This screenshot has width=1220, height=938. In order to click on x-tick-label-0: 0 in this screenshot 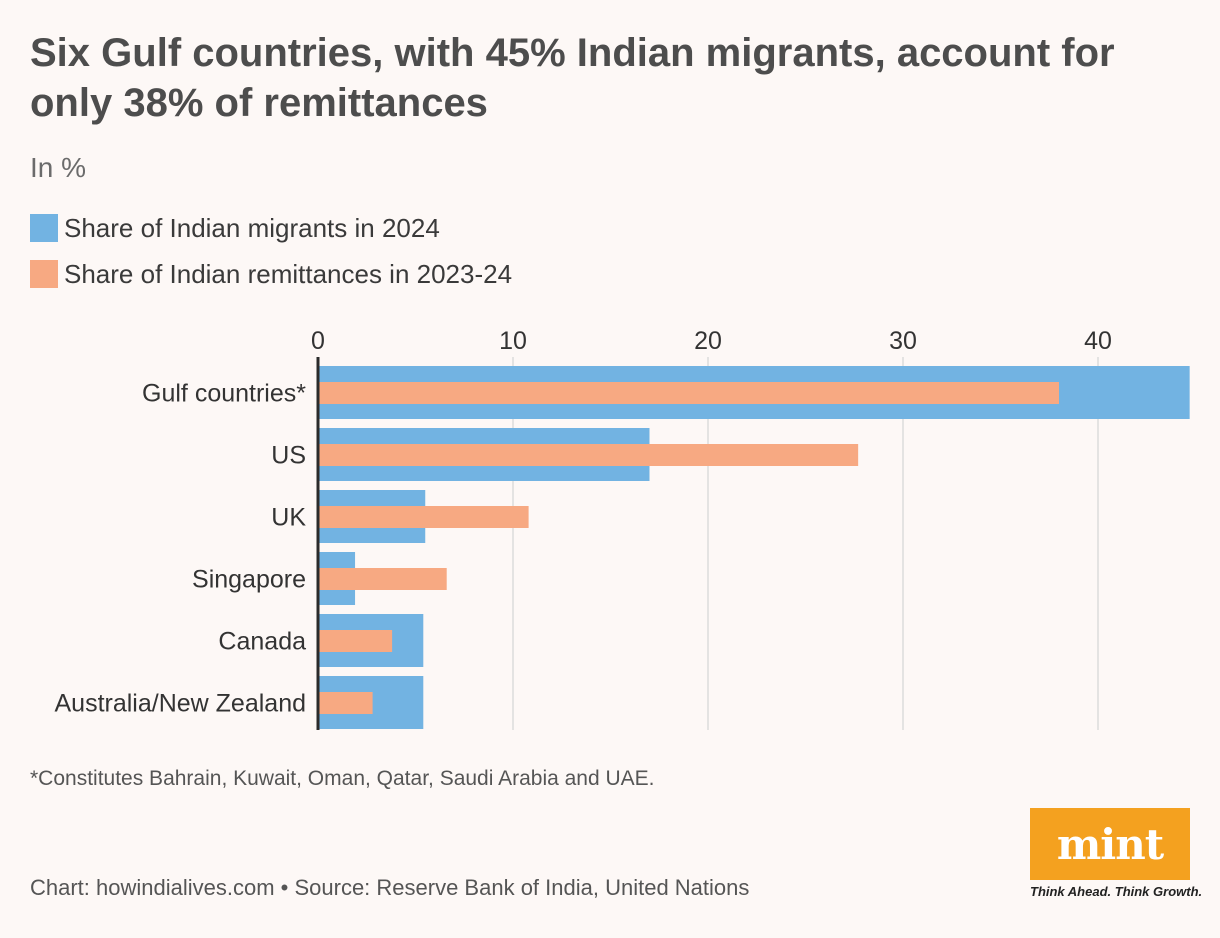, I will do `click(318, 341)`.